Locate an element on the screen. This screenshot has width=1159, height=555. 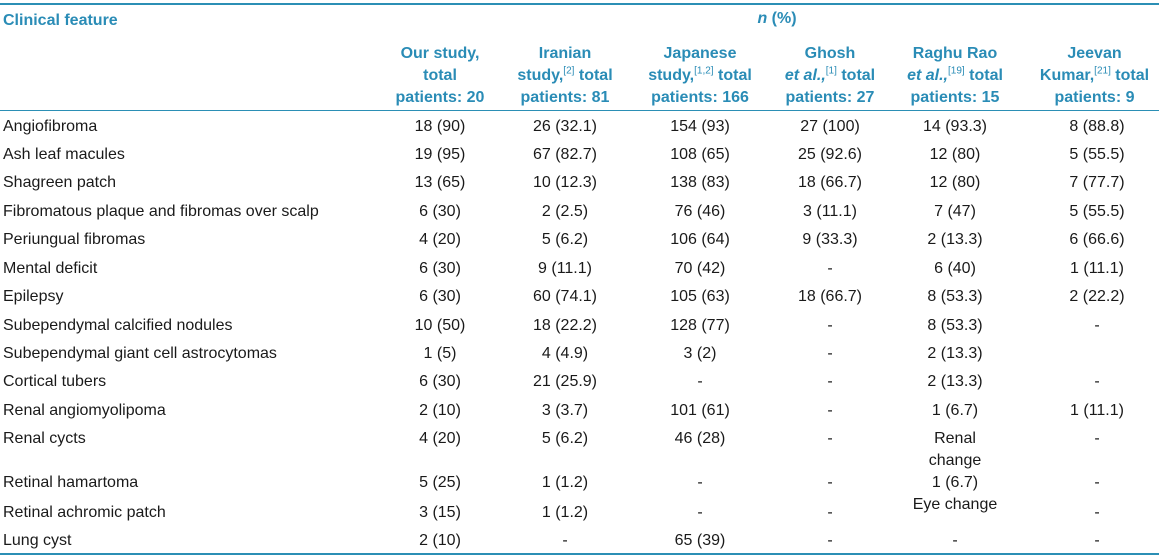
table-cell: 106 (64) is located at coordinates (700, 239).